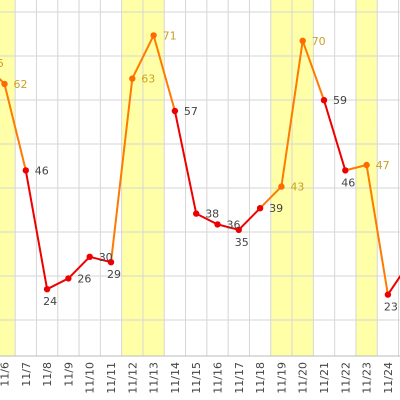 The image size is (400, 400). Describe the element at coordinates (367, 378) in the screenshot. I see `x-tick-label: 11/23` at that location.